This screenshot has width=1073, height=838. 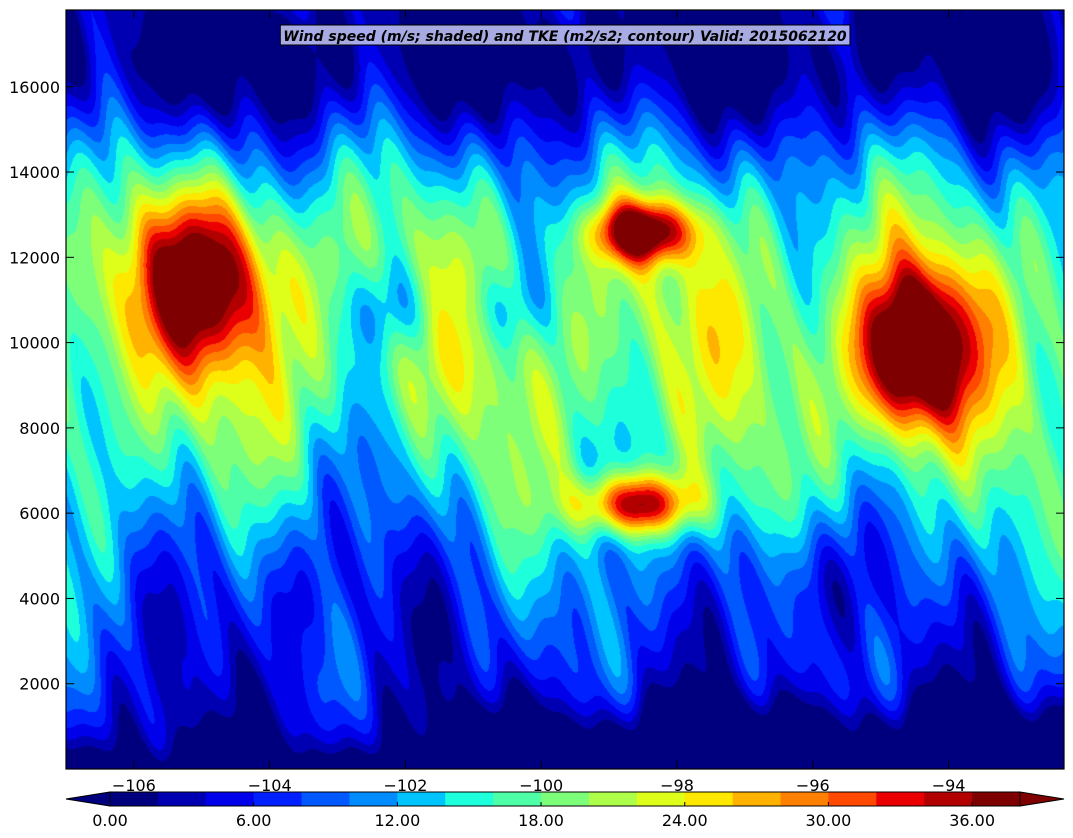 I want to click on y-tick-label: 10000, so click(x=34, y=343).